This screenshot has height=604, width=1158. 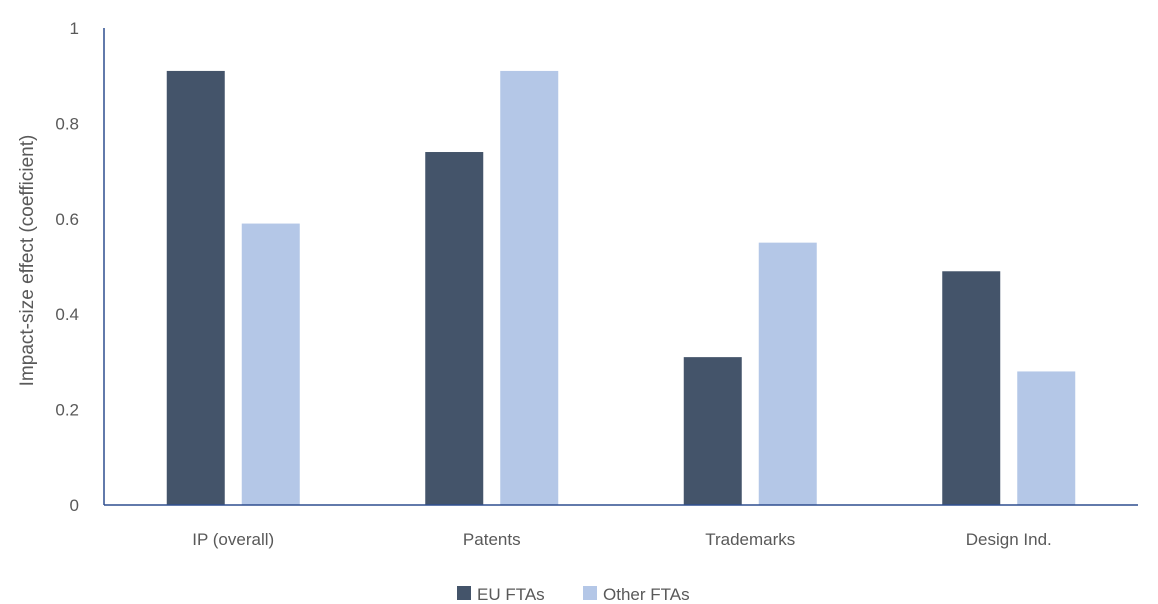 I want to click on x-category-label: IP (overall), so click(x=233, y=539).